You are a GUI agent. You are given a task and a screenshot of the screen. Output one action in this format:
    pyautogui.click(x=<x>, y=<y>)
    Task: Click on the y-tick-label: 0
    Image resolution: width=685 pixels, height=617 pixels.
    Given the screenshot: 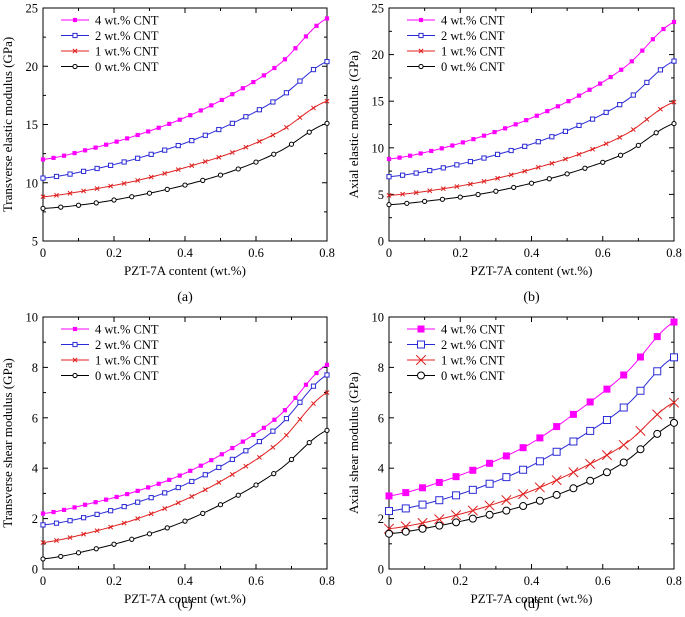 What is the action you would take?
    pyautogui.click(x=381, y=570)
    